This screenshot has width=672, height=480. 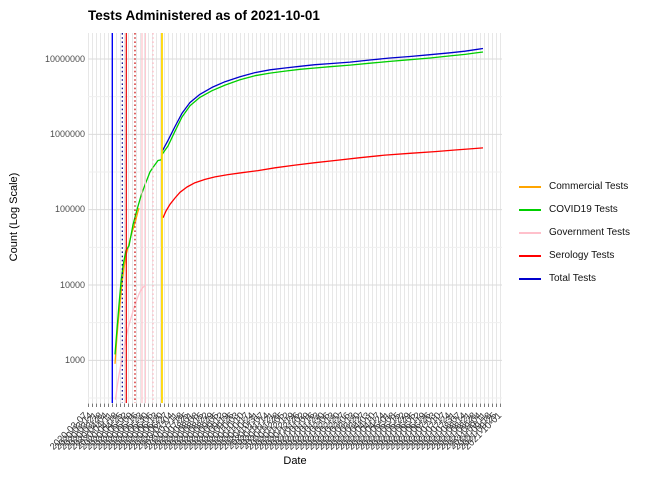 What do you see at coordinates (74, 359) in the screenshot?
I see `y-tick-label: 1000` at bounding box center [74, 359].